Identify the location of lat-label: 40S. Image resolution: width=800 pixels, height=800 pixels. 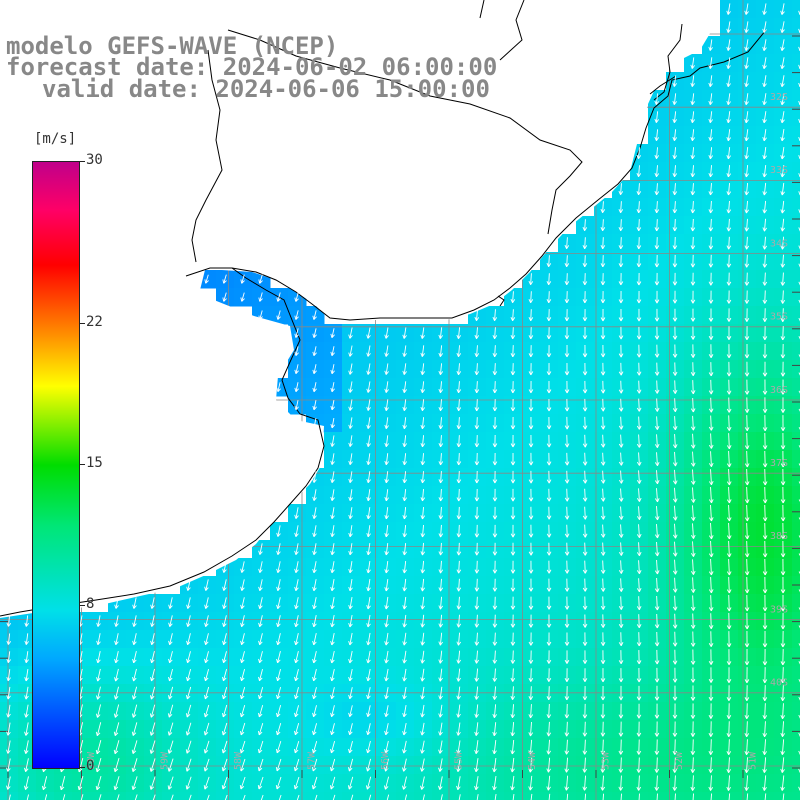
(779, 683).